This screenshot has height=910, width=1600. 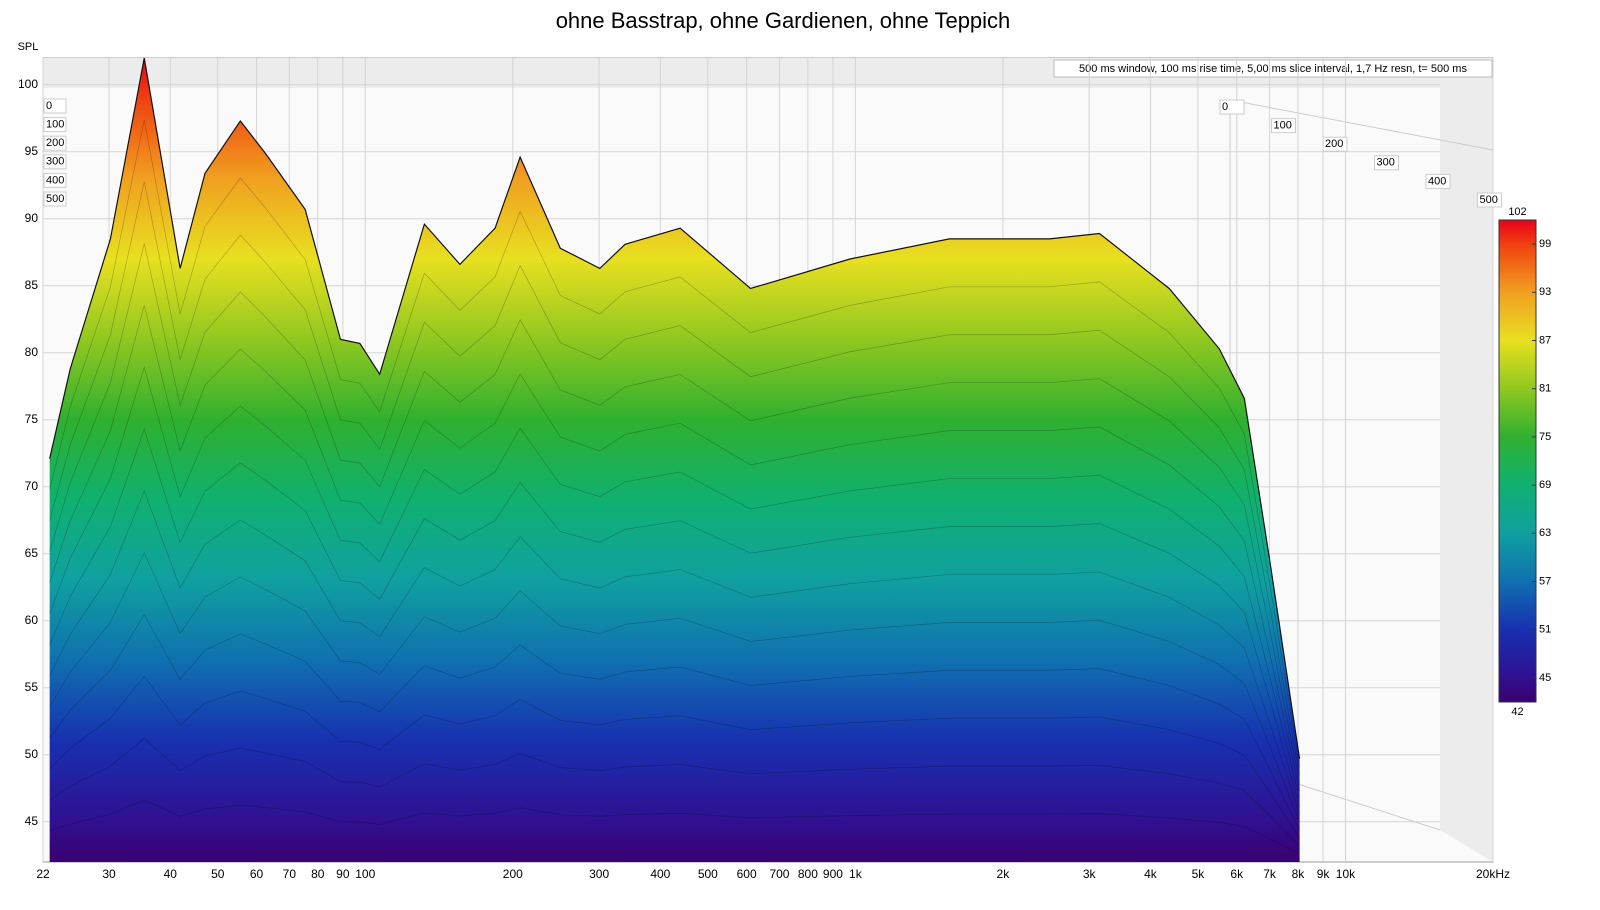 What do you see at coordinates (747, 874) in the screenshot?
I see `x-tick-label: 600` at bounding box center [747, 874].